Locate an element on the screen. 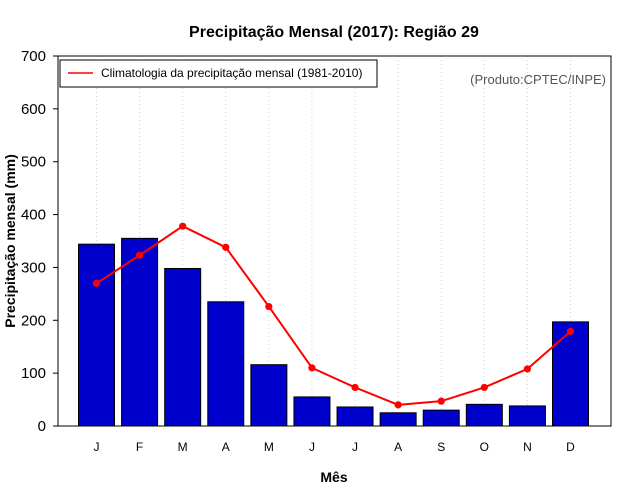 The width and height of the screenshot is (640, 500). x-tick-label: N is located at coordinates (527, 447).